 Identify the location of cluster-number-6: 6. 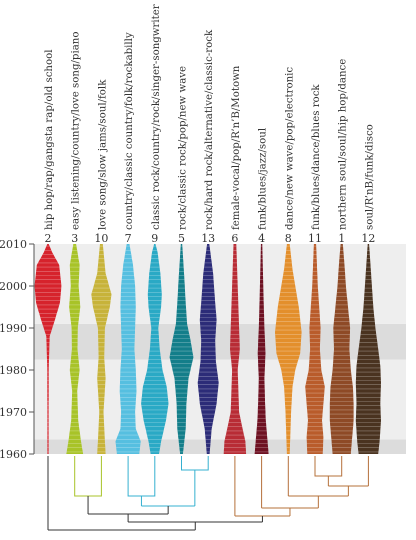
(234, 238).